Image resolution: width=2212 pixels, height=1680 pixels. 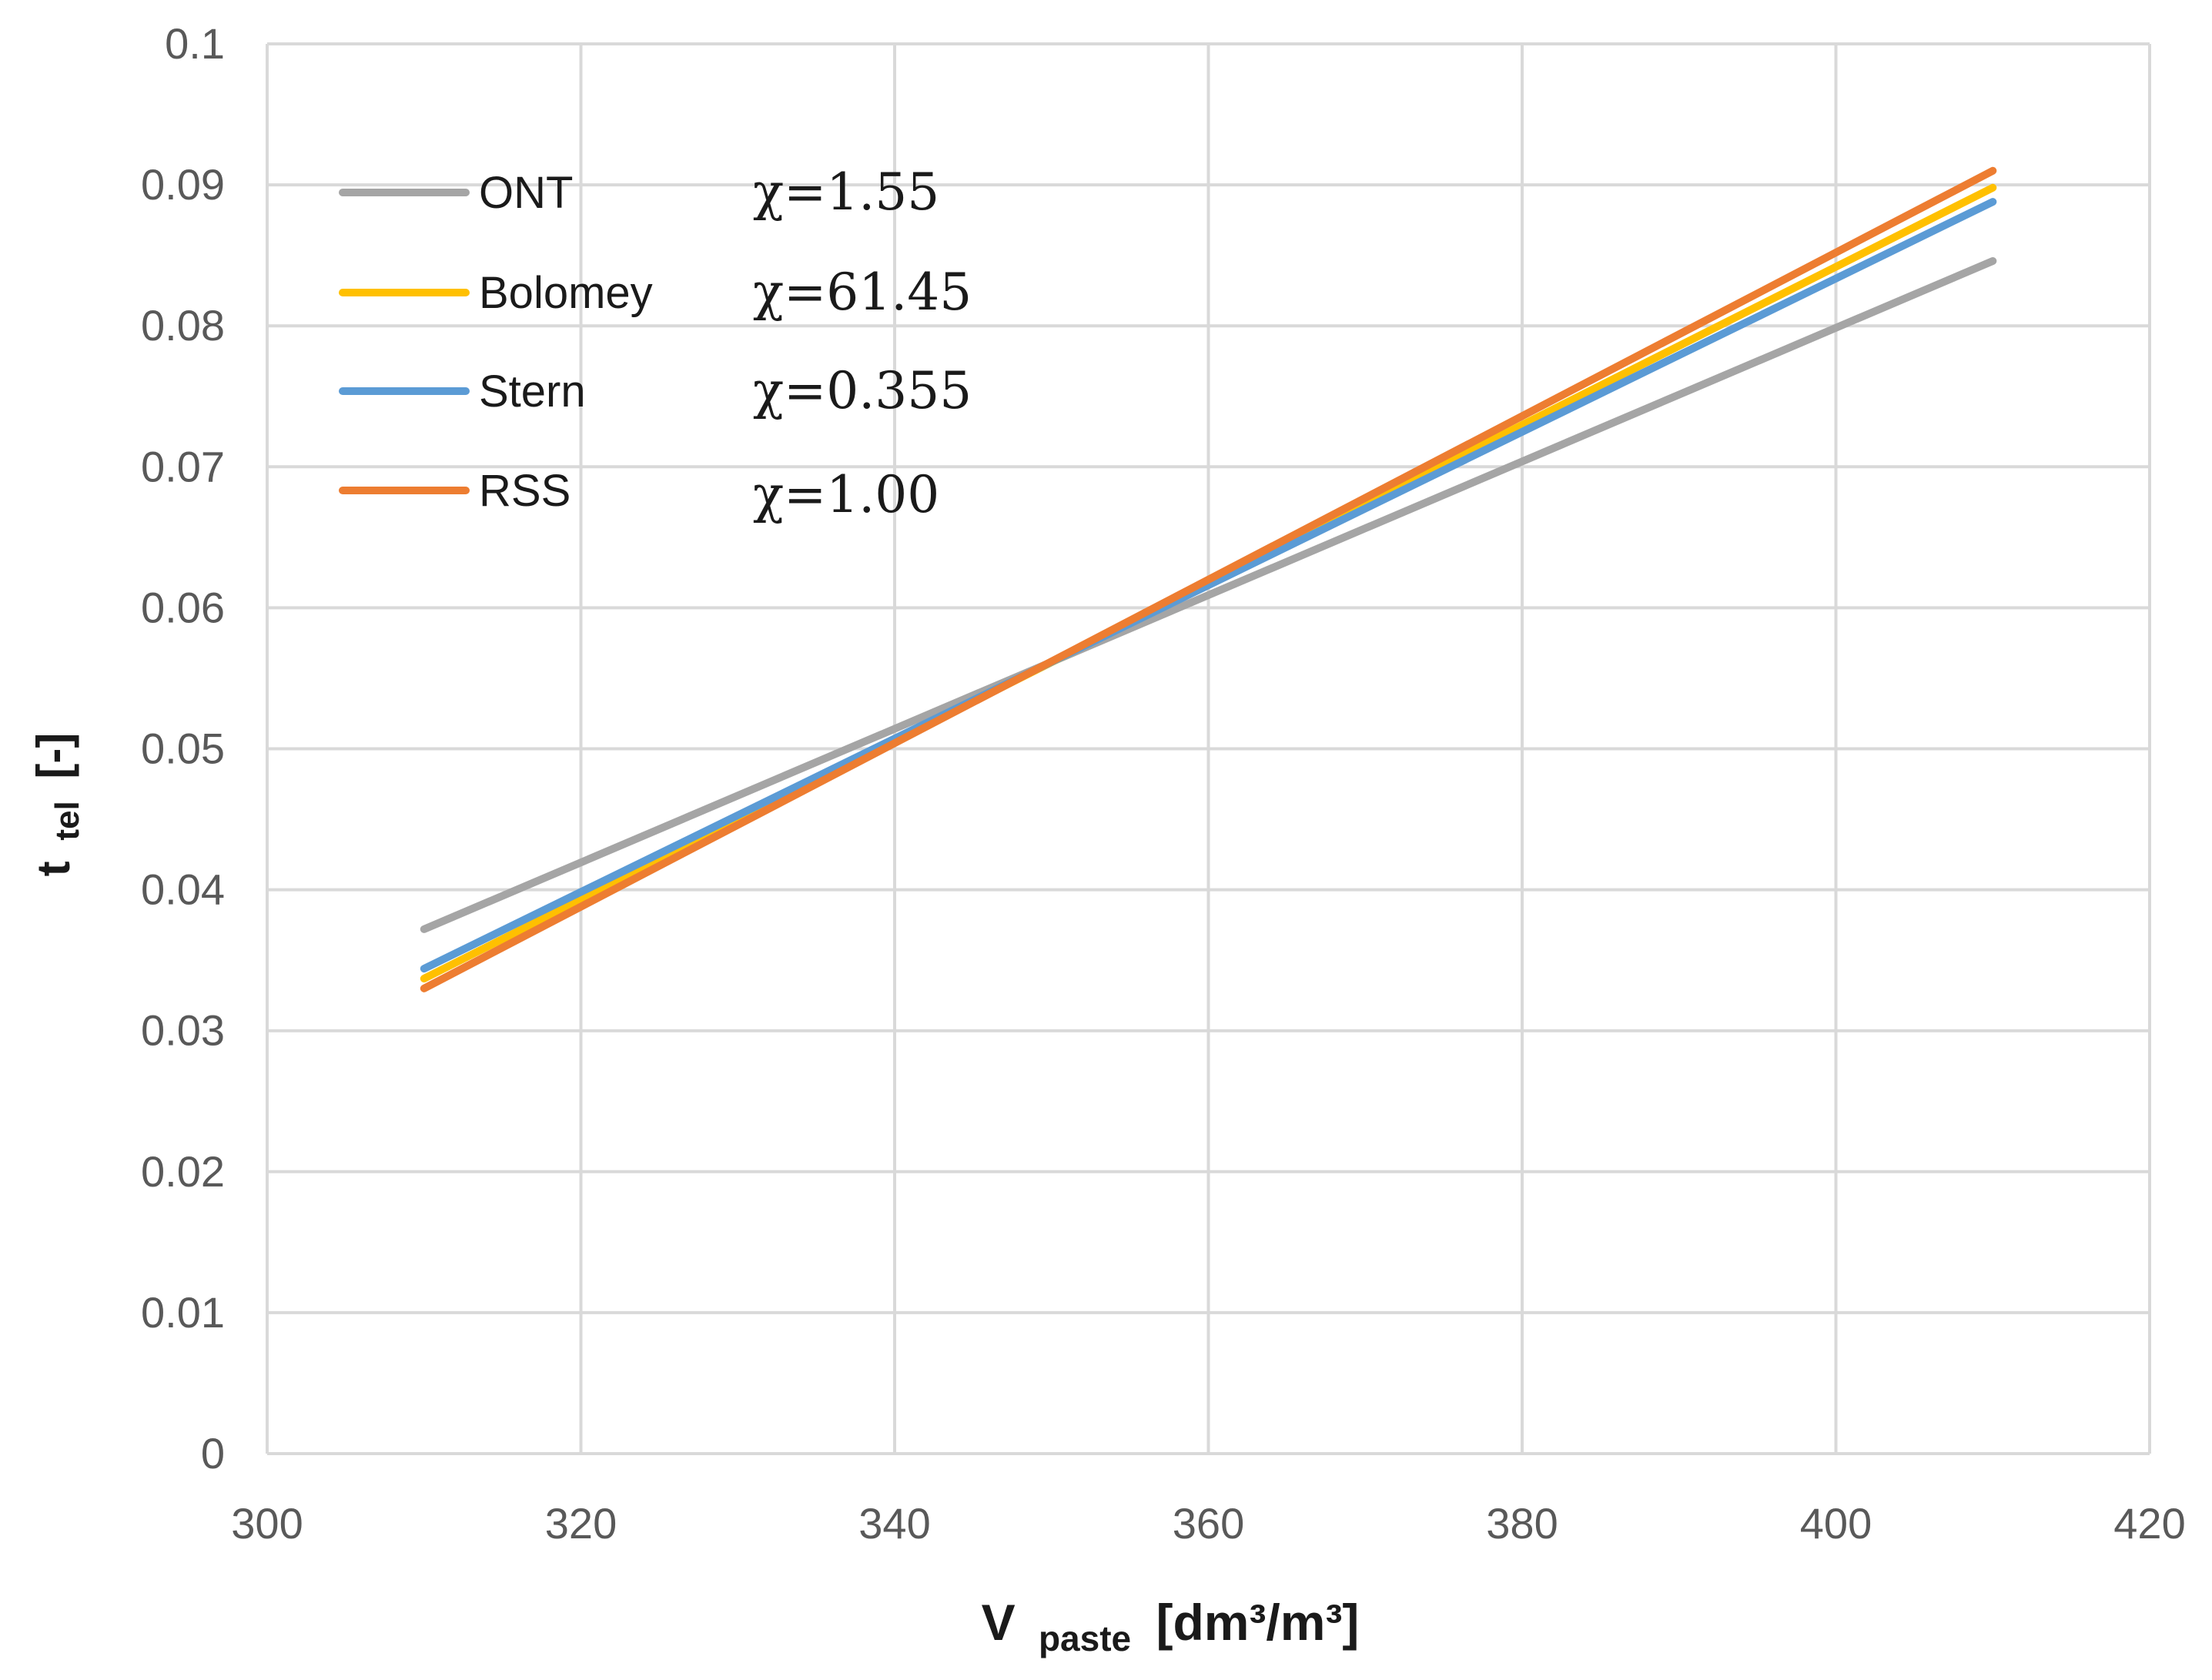 I want to click on y-tick-label: 0.1, so click(x=195, y=43).